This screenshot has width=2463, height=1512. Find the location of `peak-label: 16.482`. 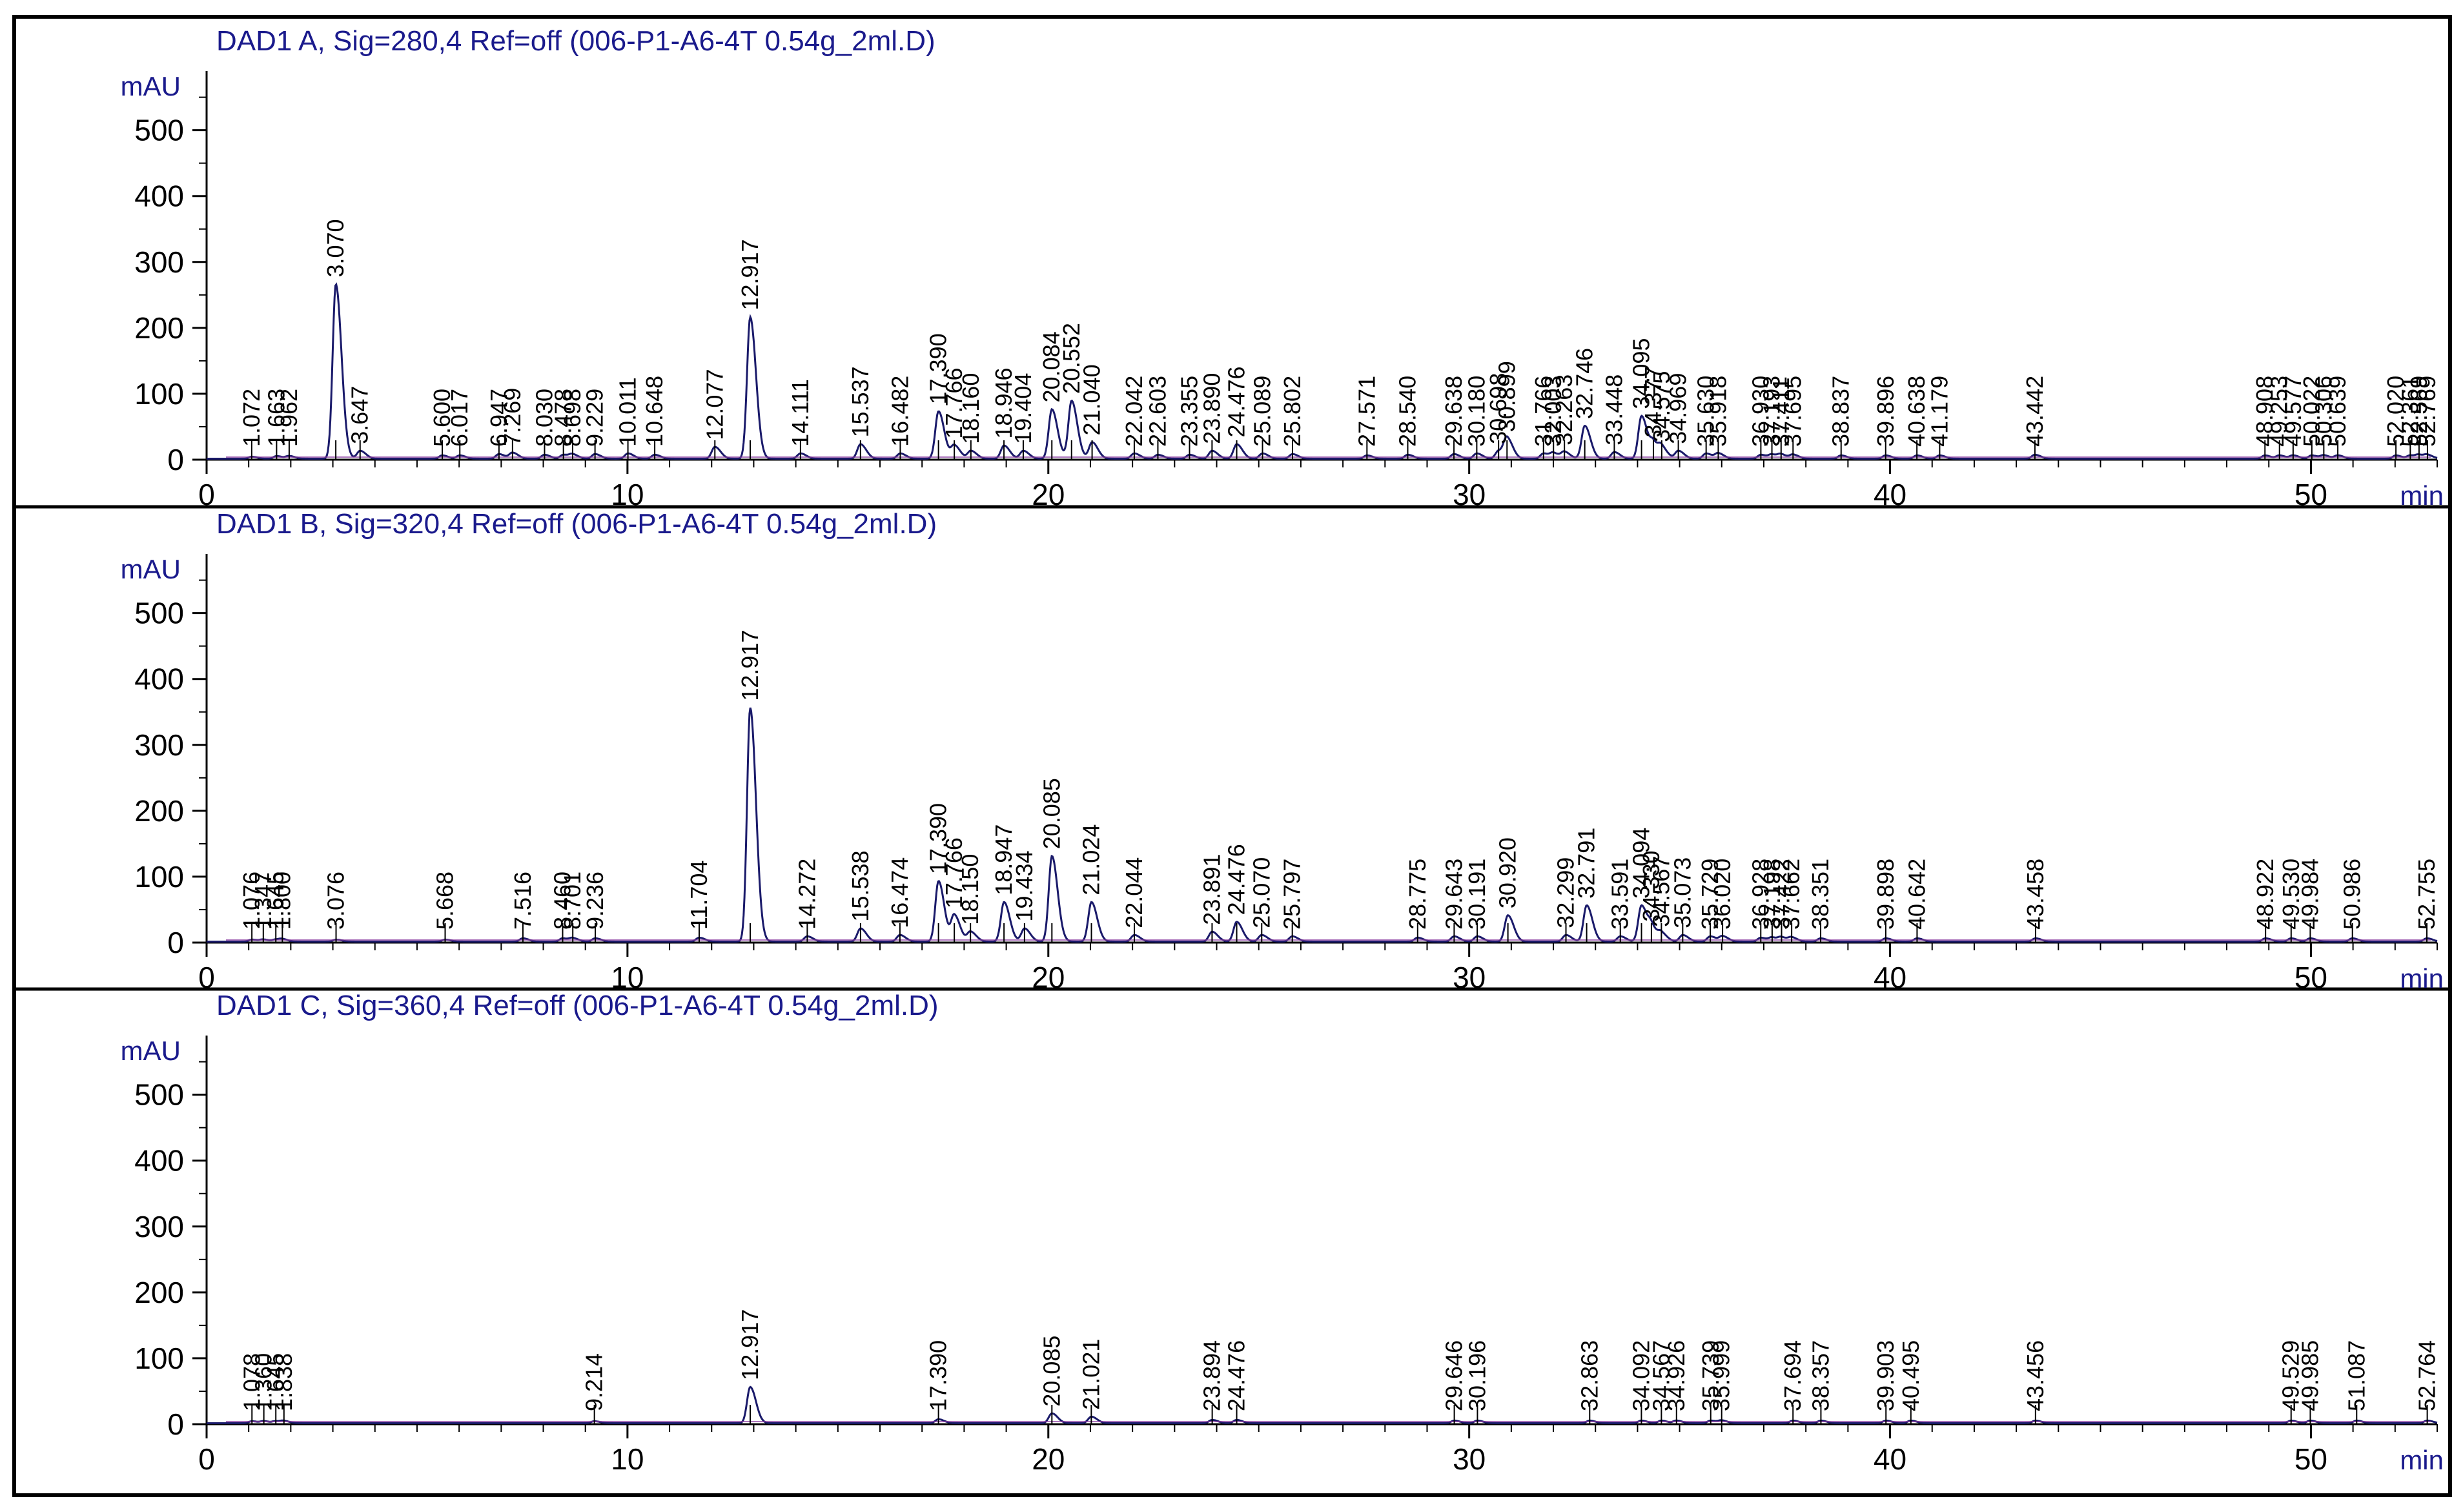

peak-label: 16.482 is located at coordinates (899, 411).